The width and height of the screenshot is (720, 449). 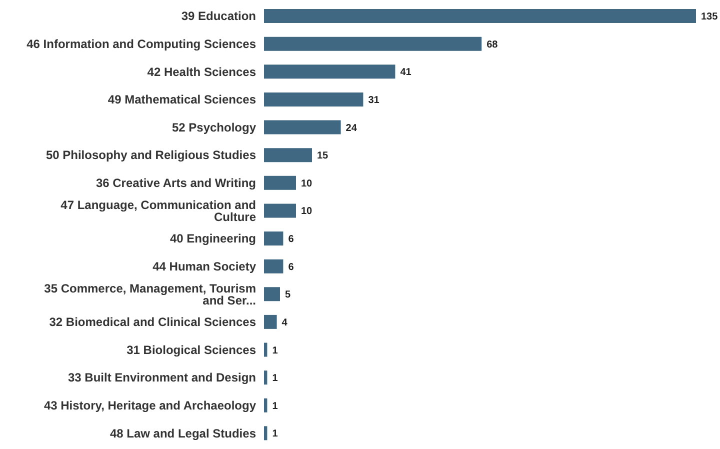 What do you see at coordinates (150, 405) in the screenshot?
I see `y-tick-label: 43 History, Heritage and Archaeology` at bounding box center [150, 405].